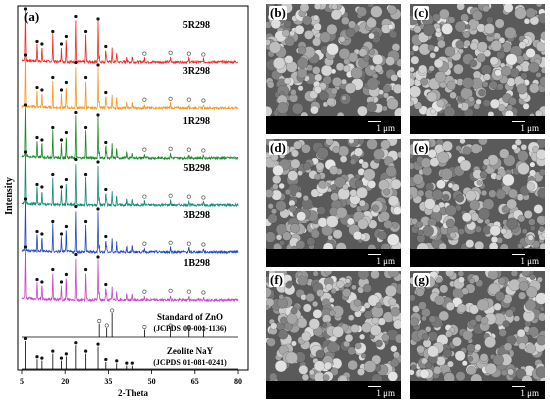 The height and width of the screenshot is (406, 550). What do you see at coordinates (333, 335) in the screenshot?
I see `sem-panel-f: 1 μm (f)` at bounding box center [333, 335].